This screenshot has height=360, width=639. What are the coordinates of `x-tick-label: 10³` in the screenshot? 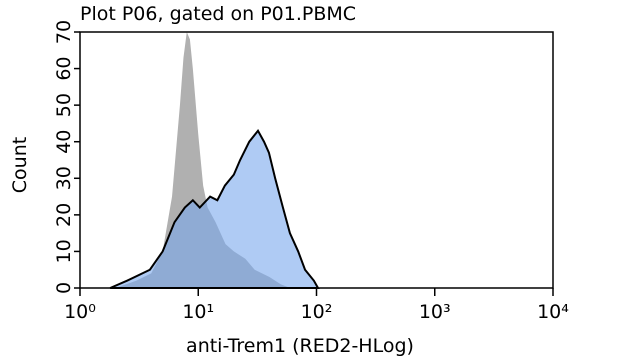 It's located at (435, 312).